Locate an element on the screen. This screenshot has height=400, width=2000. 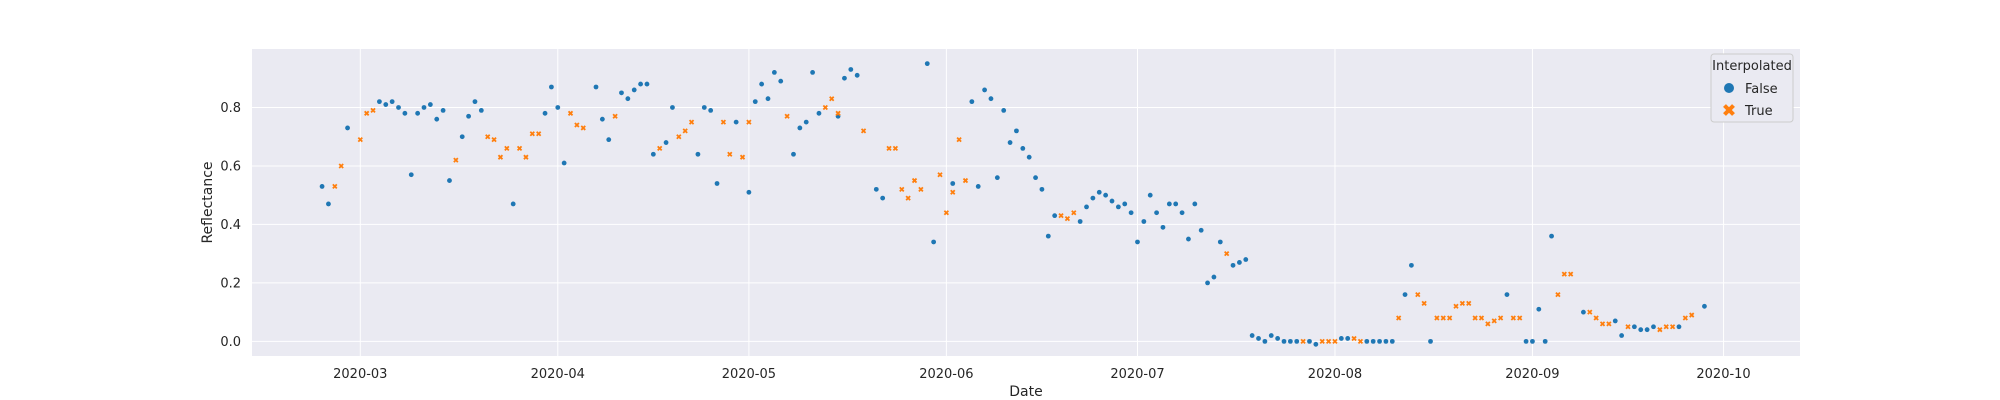
x-tick-label: 2020-07 is located at coordinates (1137, 374).